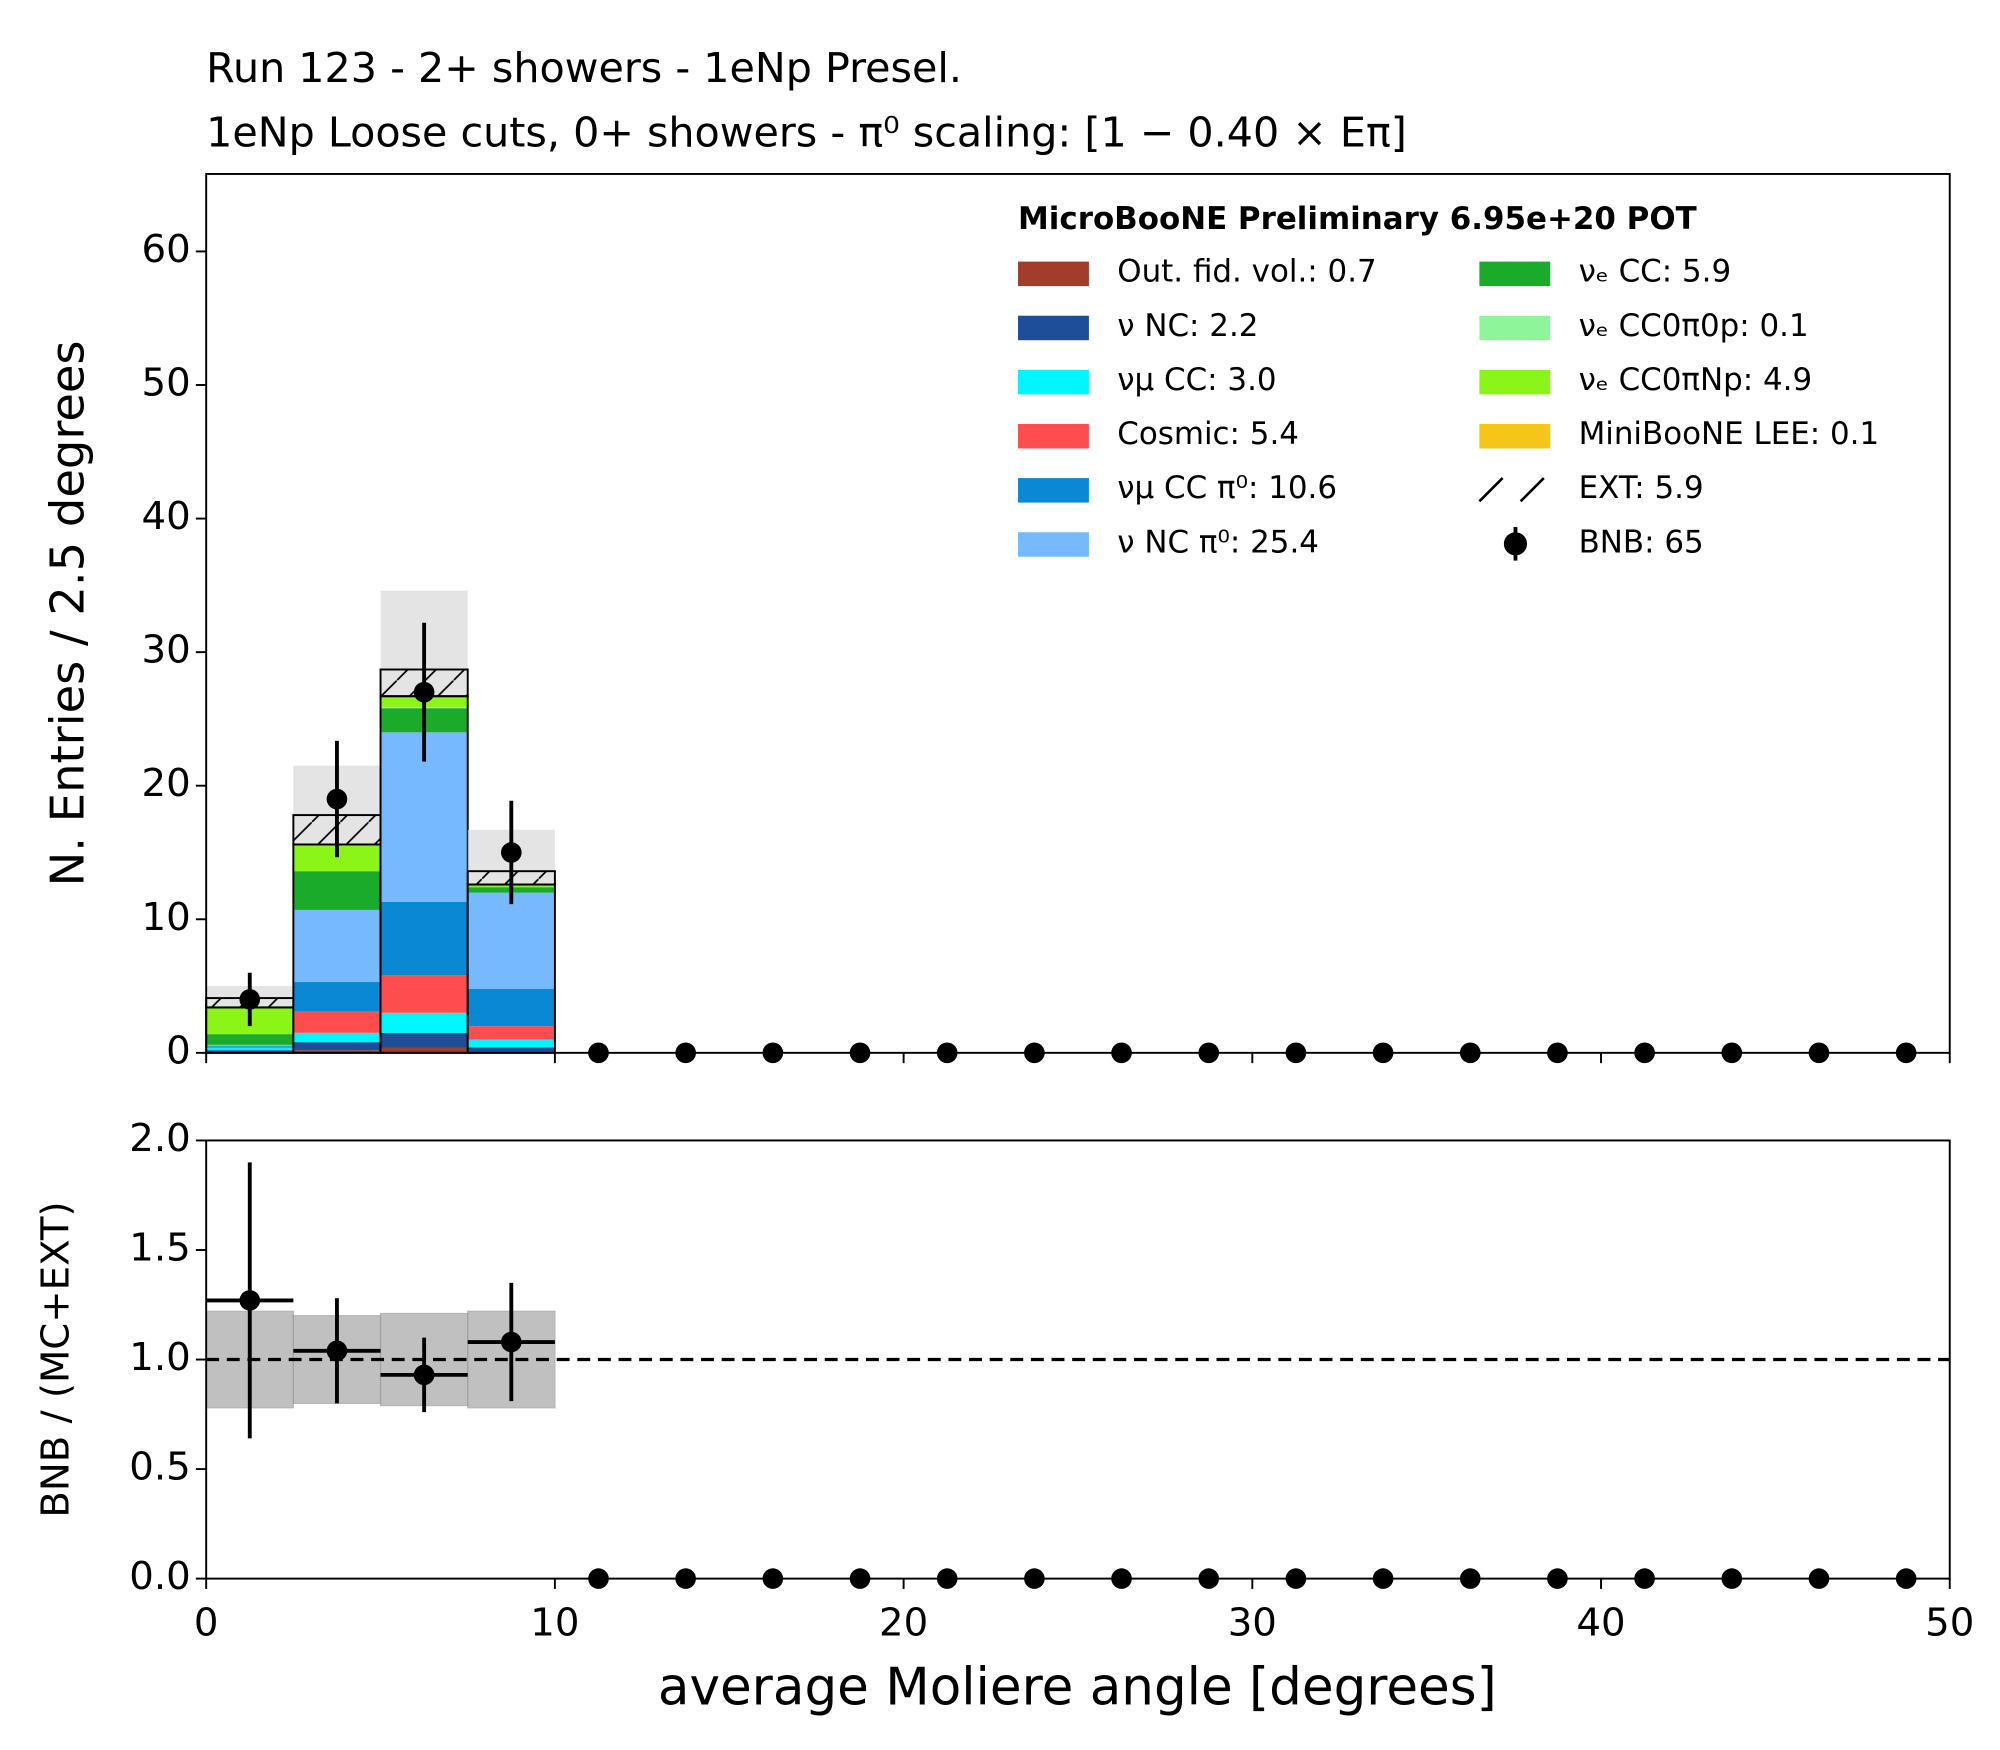 Image resolution: width=2000 pixels, height=1750 pixels. What do you see at coordinates (1208, 434) in the screenshot?
I see `legend-label: Cosmic: 5.4` at bounding box center [1208, 434].